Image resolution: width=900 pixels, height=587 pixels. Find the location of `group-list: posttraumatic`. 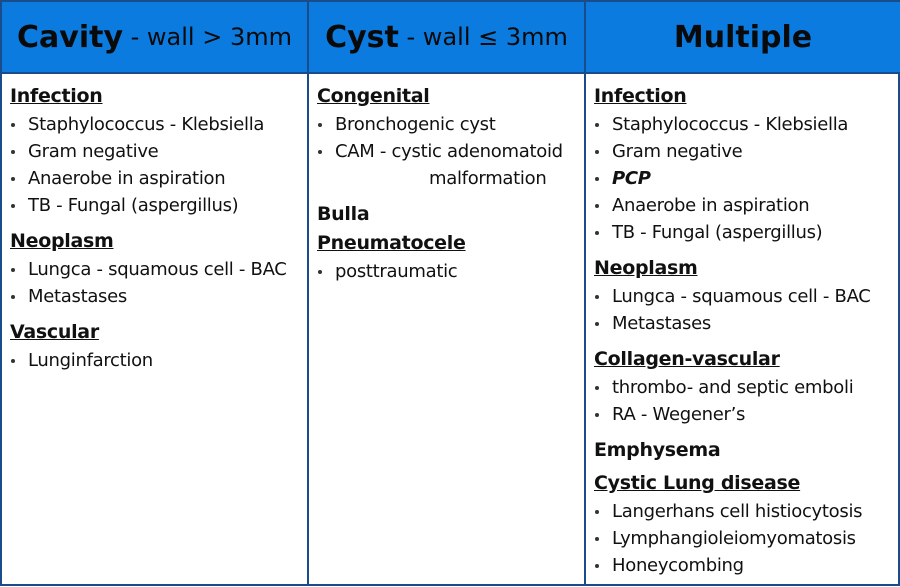

group-list: posttraumatic is located at coordinates (450, 271).